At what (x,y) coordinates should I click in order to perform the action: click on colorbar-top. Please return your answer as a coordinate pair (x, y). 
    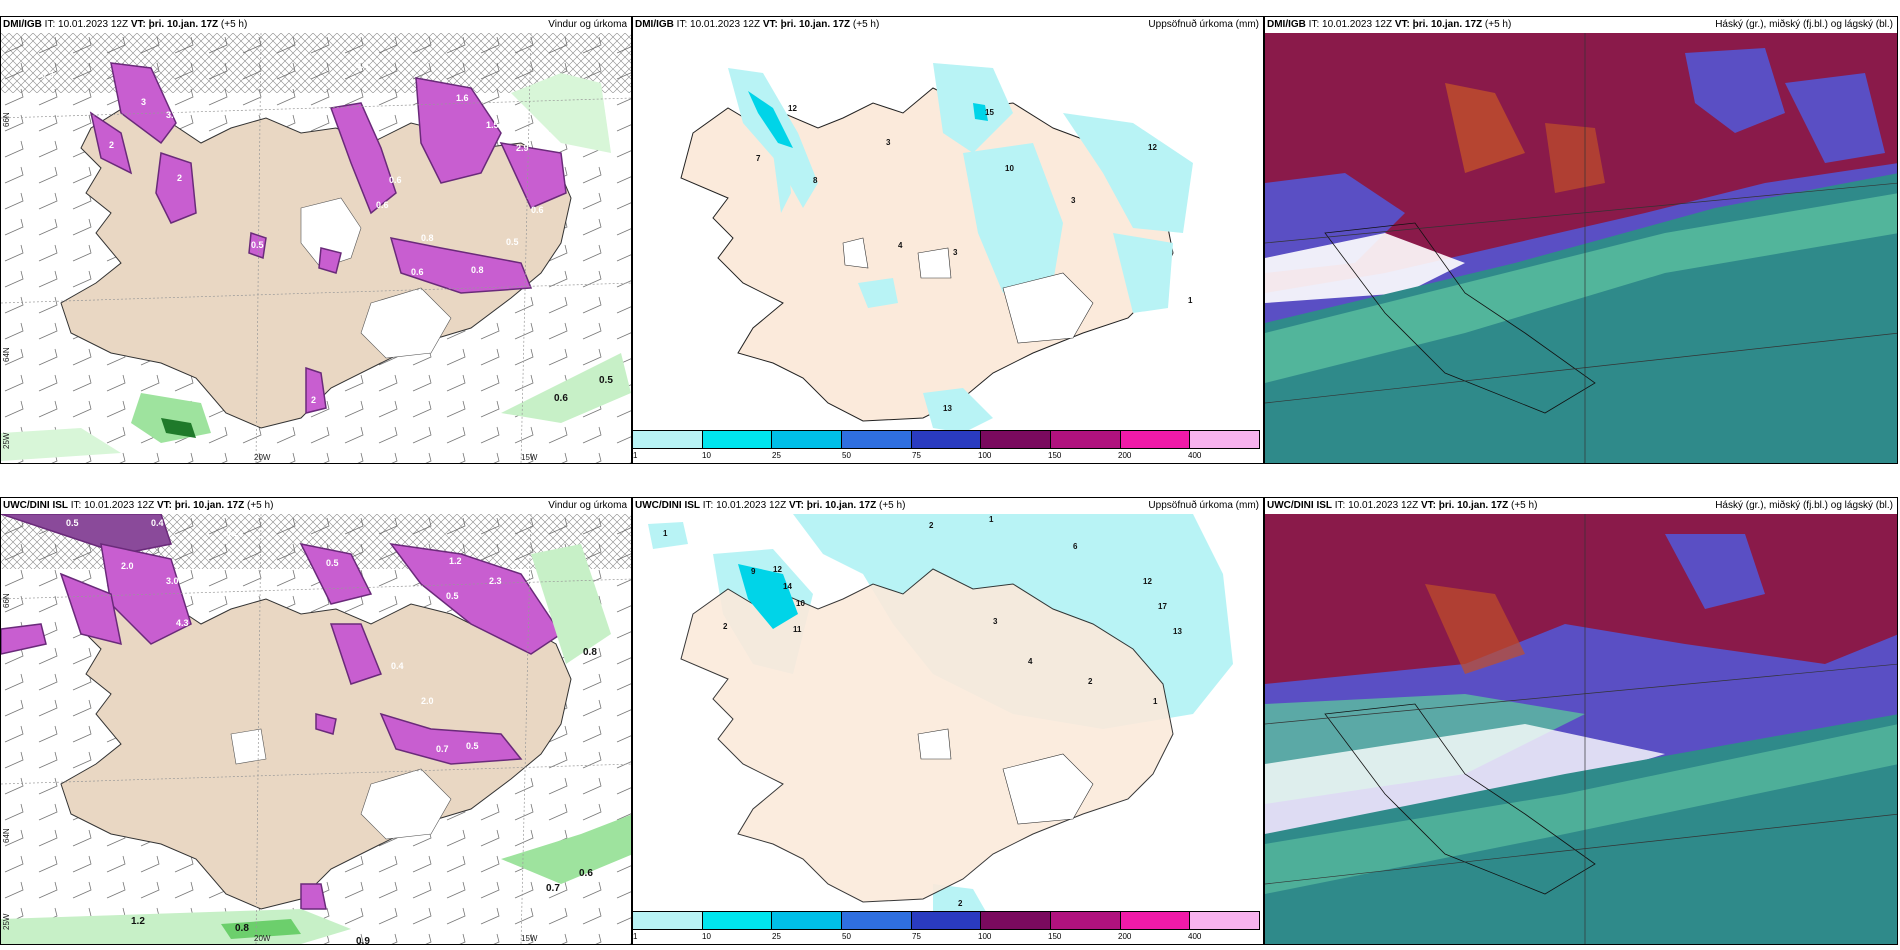
    Looking at the image, I should click on (946, 439).